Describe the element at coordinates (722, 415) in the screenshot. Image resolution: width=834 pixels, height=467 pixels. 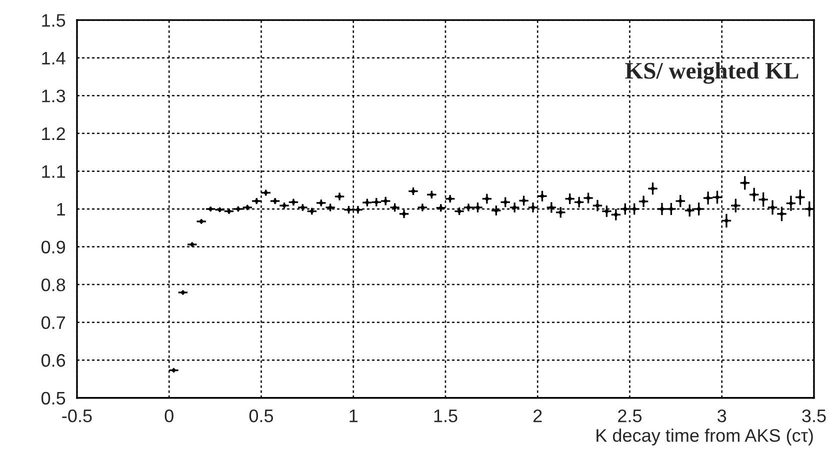
I see `x-tick-label: 3` at that location.